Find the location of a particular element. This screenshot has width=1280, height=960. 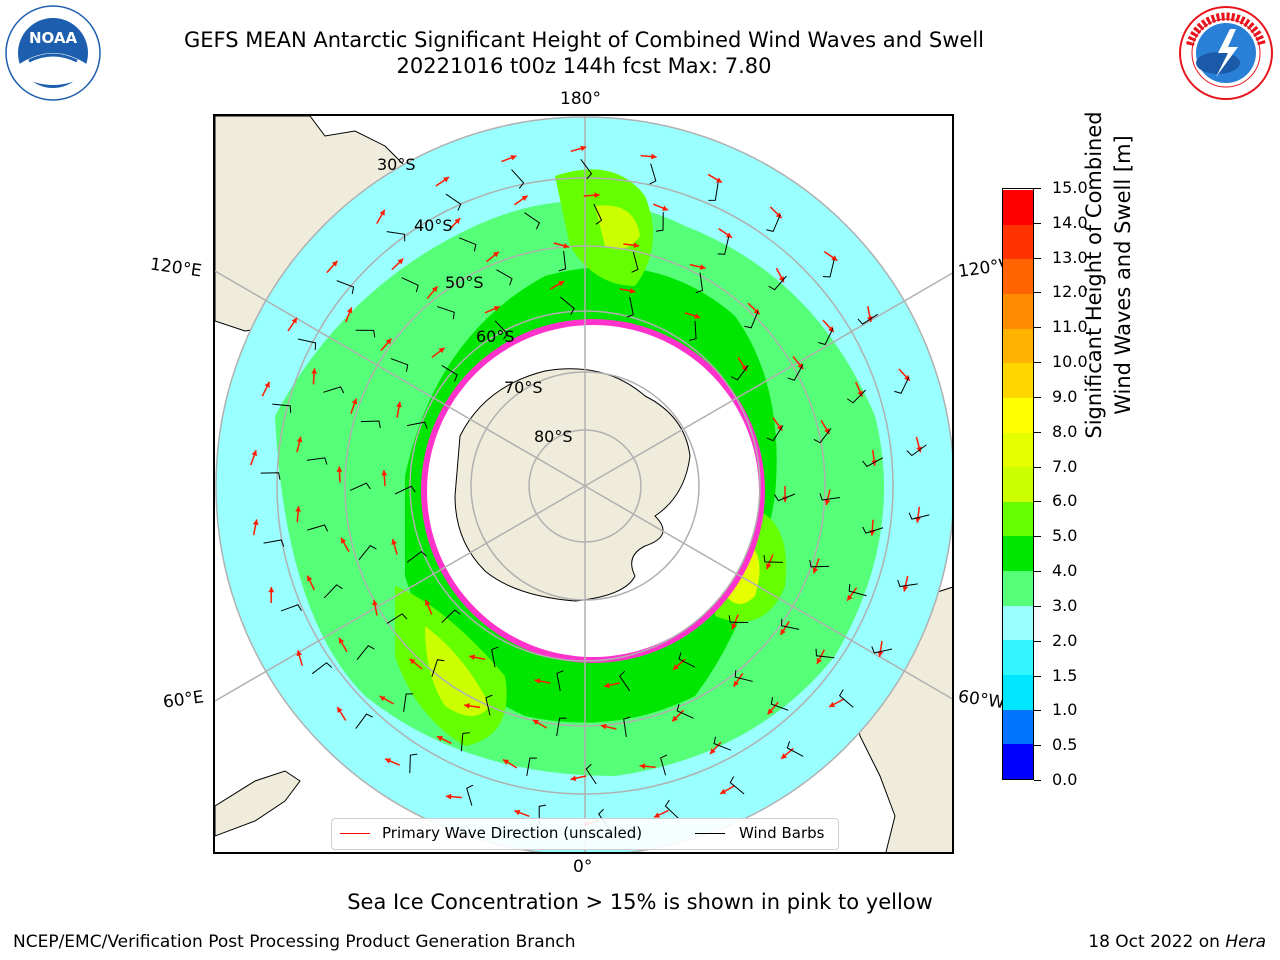

colorbar-tick-label: 9.0 is located at coordinates (1065, 396).